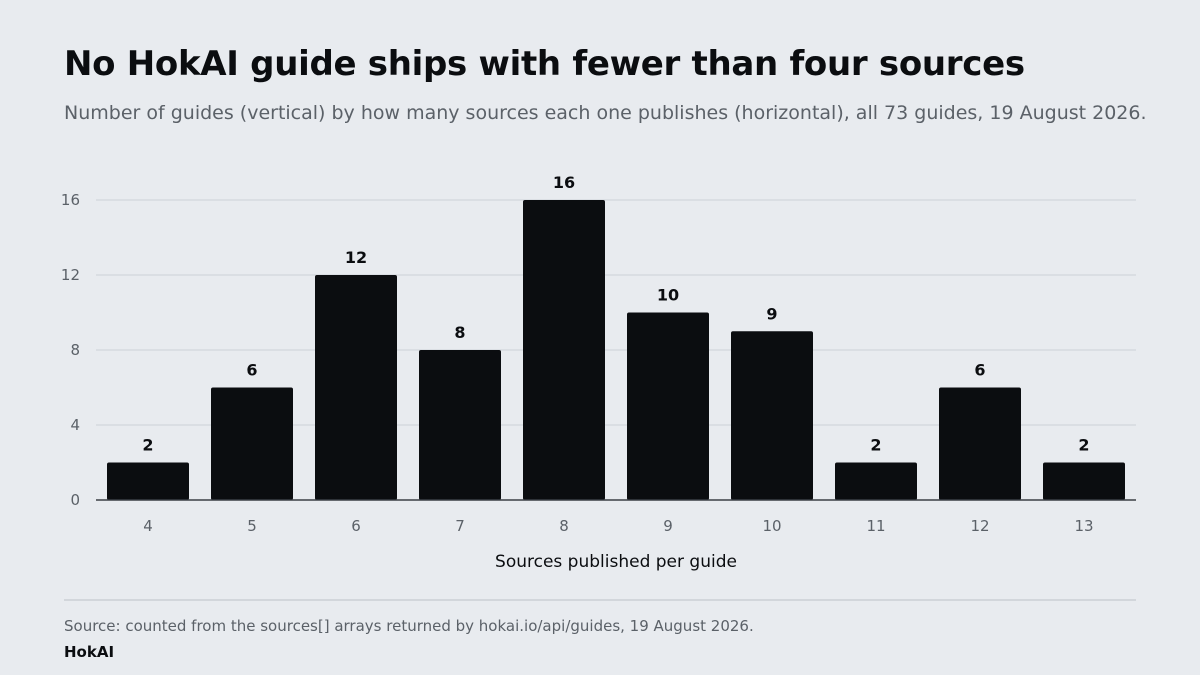 This screenshot has width=1200, height=675. Describe the element at coordinates (1083, 526) in the screenshot. I see `x-tick-label: 13` at that location.